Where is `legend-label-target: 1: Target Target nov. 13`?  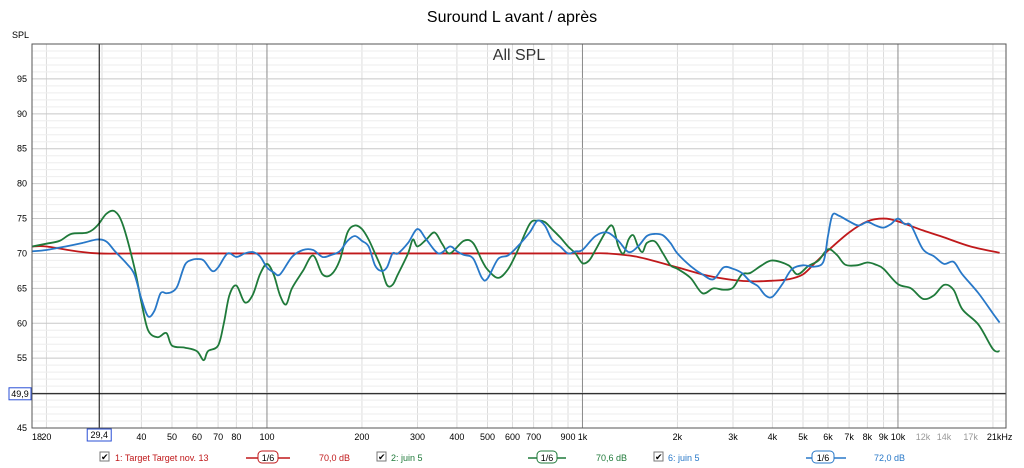 legend-label-target: 1: Target Target nov. 13 is located at coordinates (162, 458).